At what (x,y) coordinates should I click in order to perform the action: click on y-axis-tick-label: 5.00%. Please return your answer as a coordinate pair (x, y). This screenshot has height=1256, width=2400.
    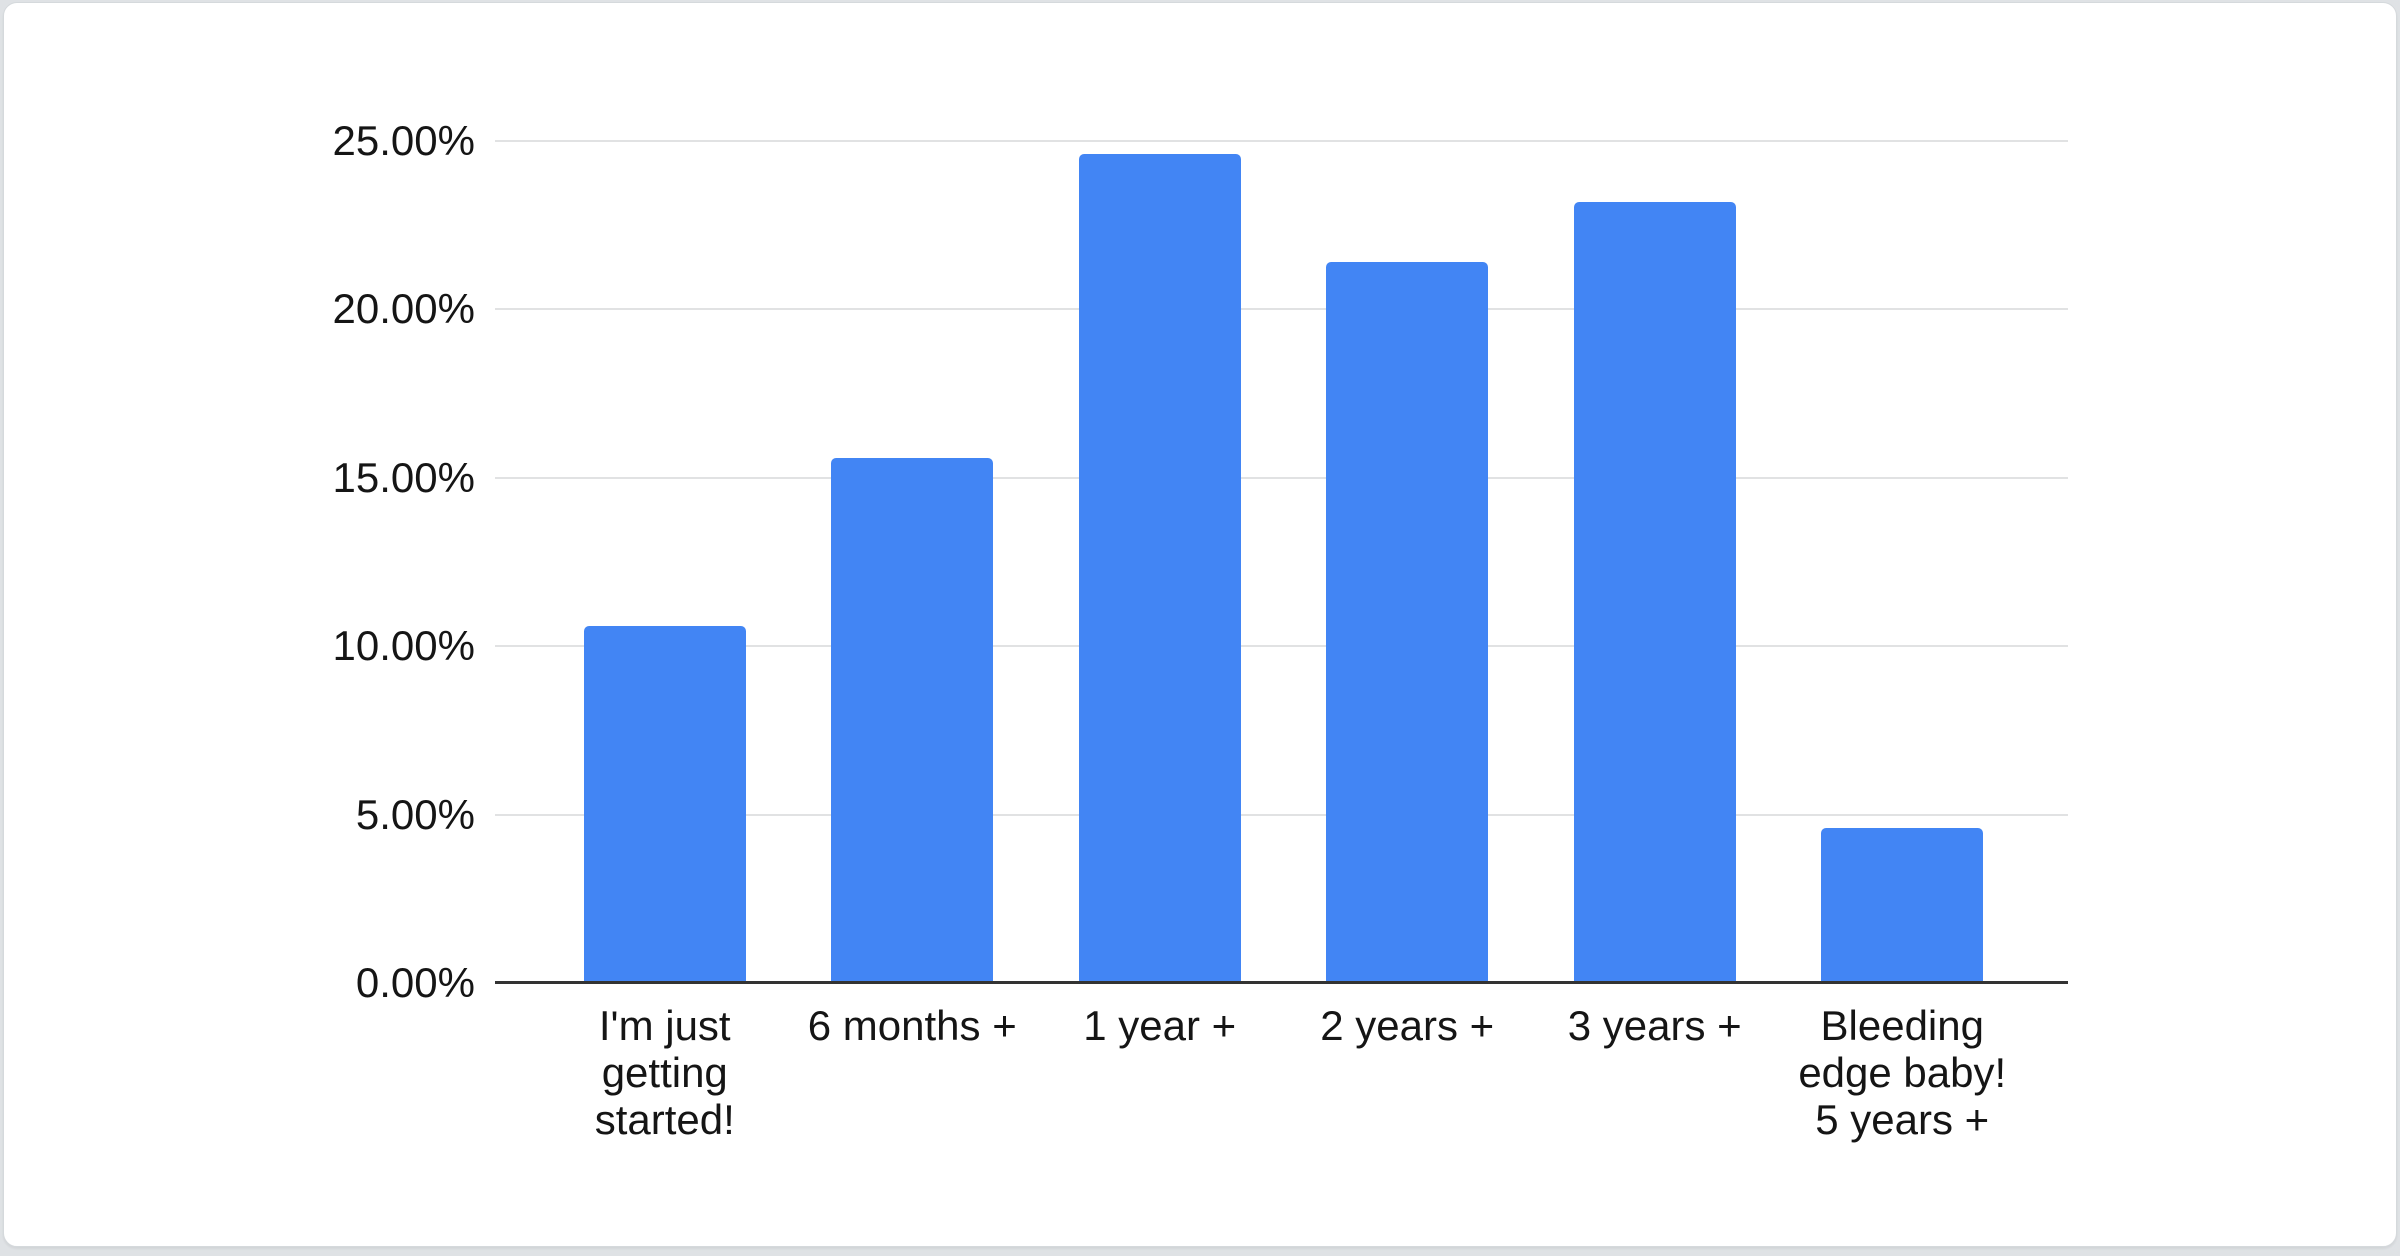
    Looking at the image, I should click on (415, 814).